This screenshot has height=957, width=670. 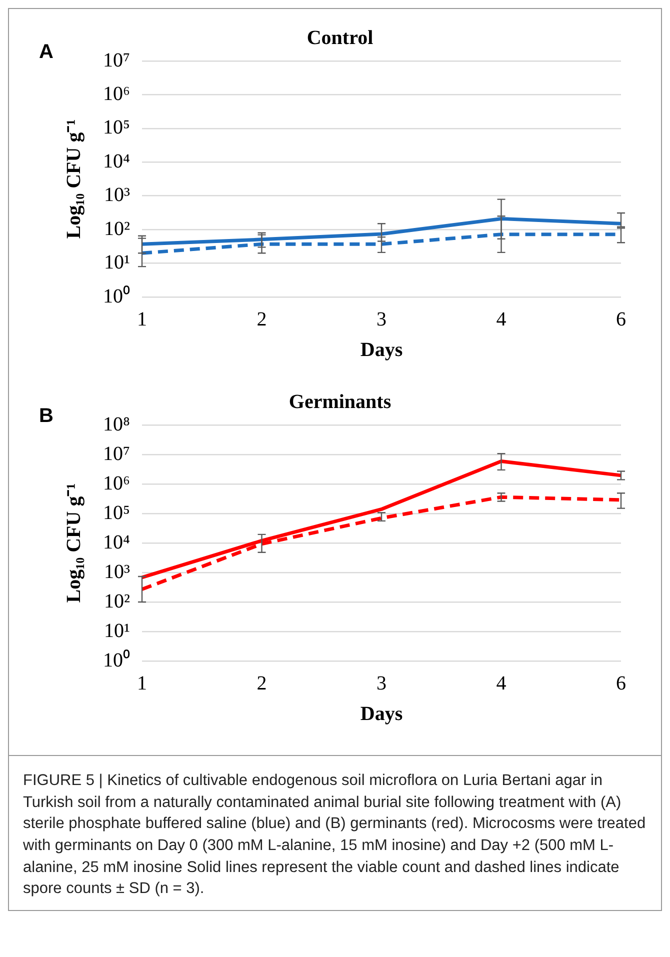 I want to click on text: A, so click(x=46, y=52).